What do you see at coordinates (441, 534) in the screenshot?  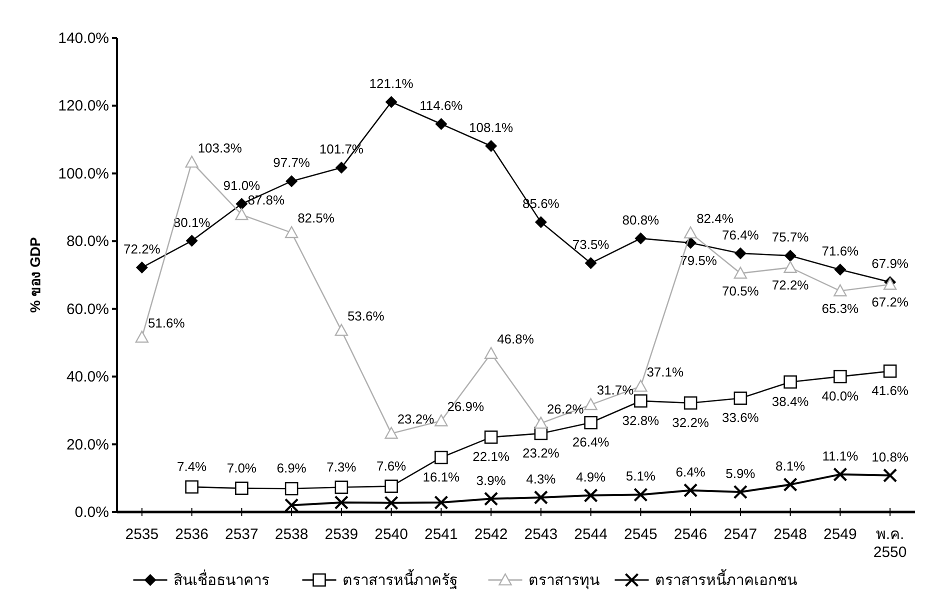 I see `x-tick-label: 2541` at bounding box center [441, 534].